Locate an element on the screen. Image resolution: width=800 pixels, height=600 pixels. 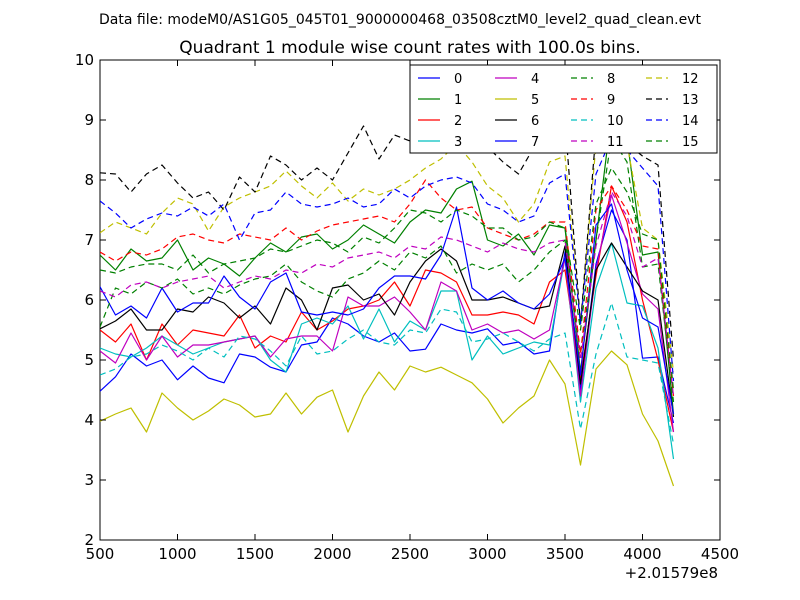
legend-item-15: 15 is located at coordinates (672, 142).